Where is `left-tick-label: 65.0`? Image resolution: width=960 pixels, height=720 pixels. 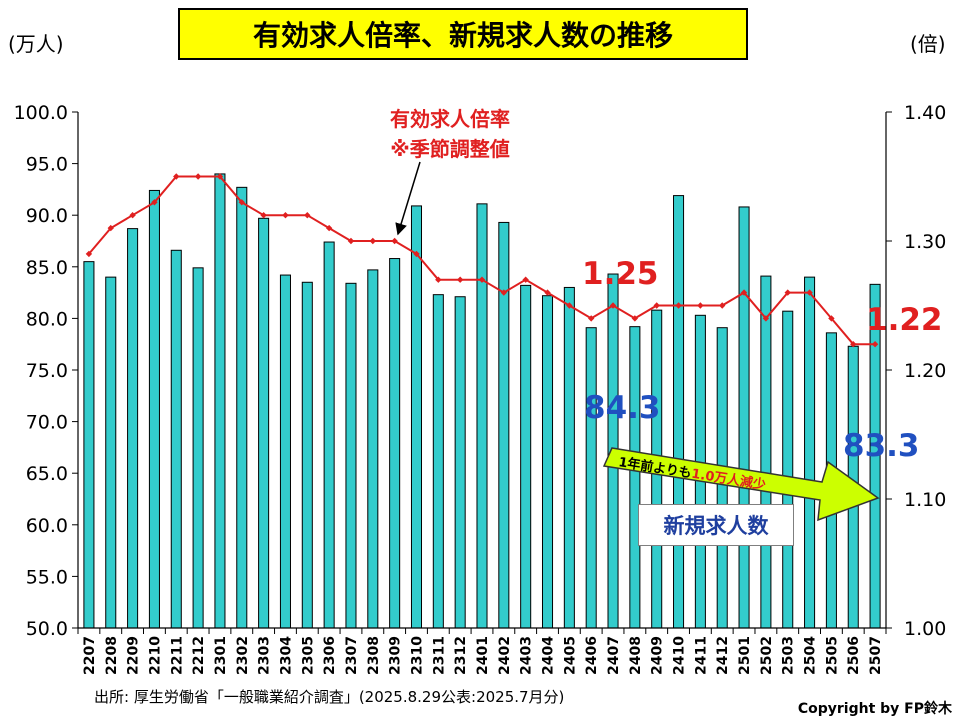
left-tick-label: 65.0 is located at coordinates (47, 474).